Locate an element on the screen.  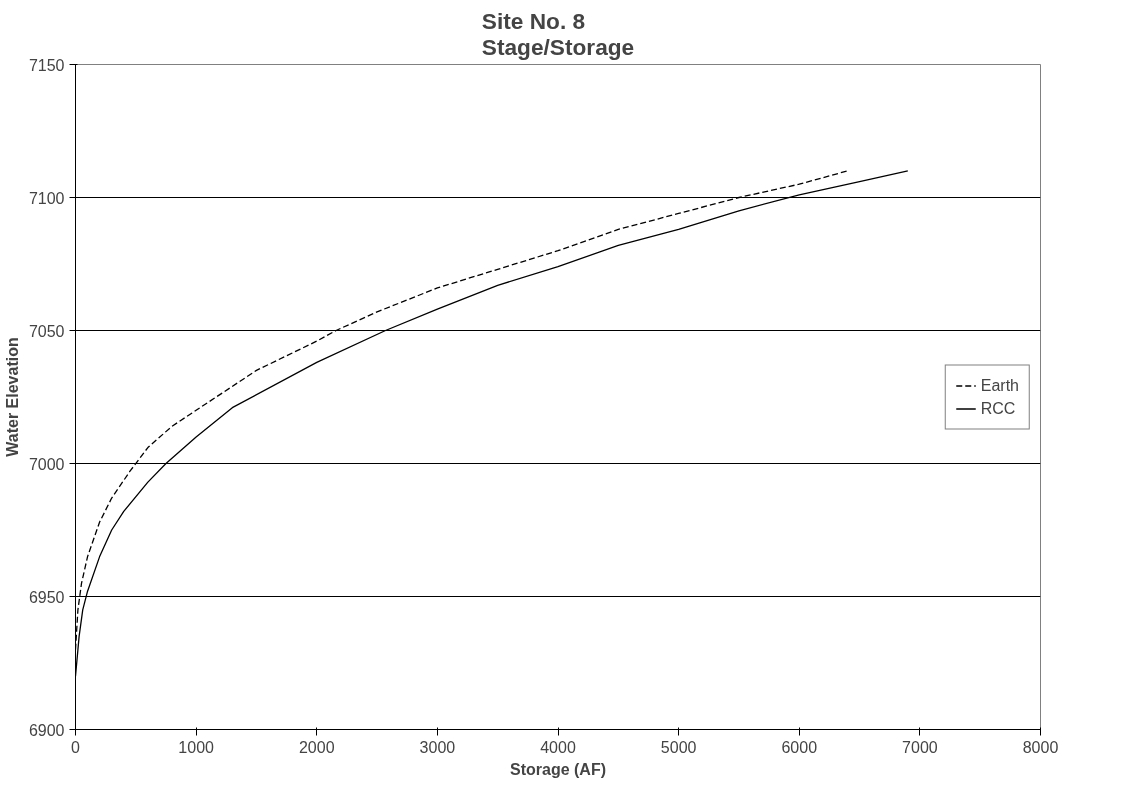
x-tick-label: 2000 is located at coordinates (316, 747).